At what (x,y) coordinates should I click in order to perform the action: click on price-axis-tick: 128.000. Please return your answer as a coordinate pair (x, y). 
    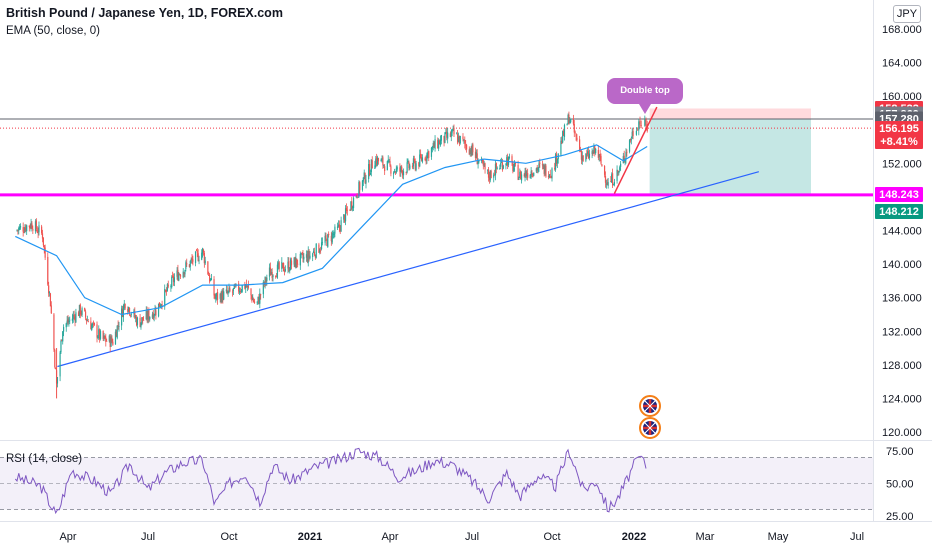
    Looking at the image, I should click on (902, 366).